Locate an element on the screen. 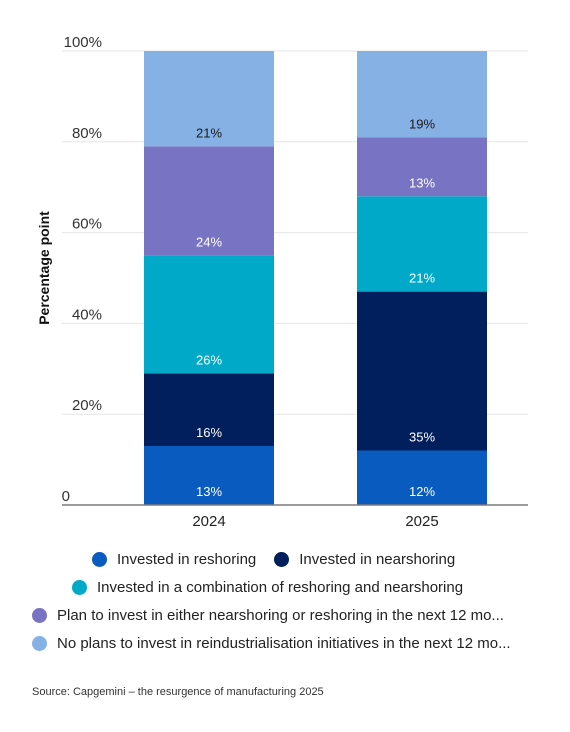 This screenshot has width=570, height=732. x-tick-label: 2024 is located at coordinates (208, 521).